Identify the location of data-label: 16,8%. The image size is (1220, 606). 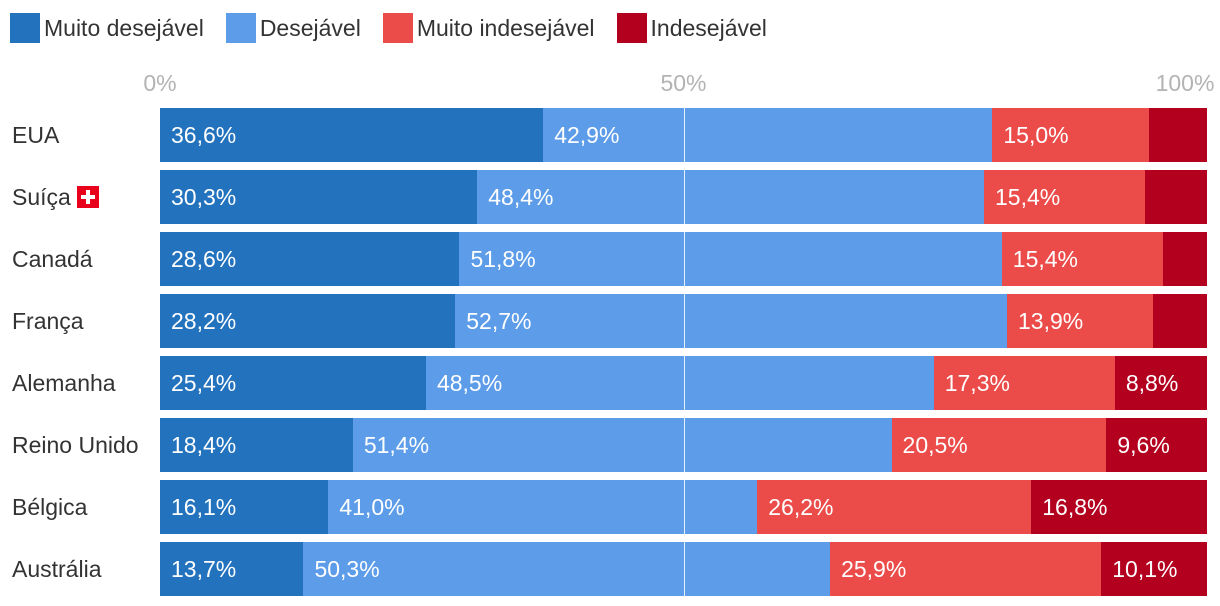
(1075, 507).